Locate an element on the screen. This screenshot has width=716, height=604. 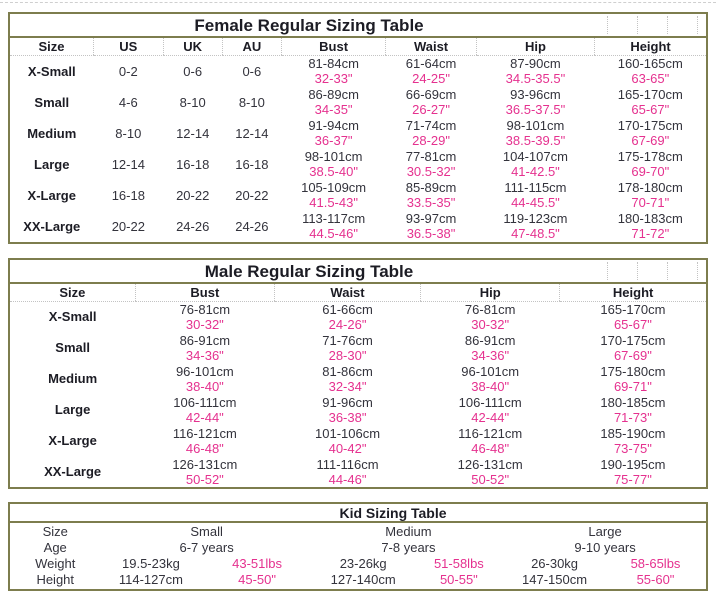
hip-inches: 42-44" is located at coordinates (490, 417).